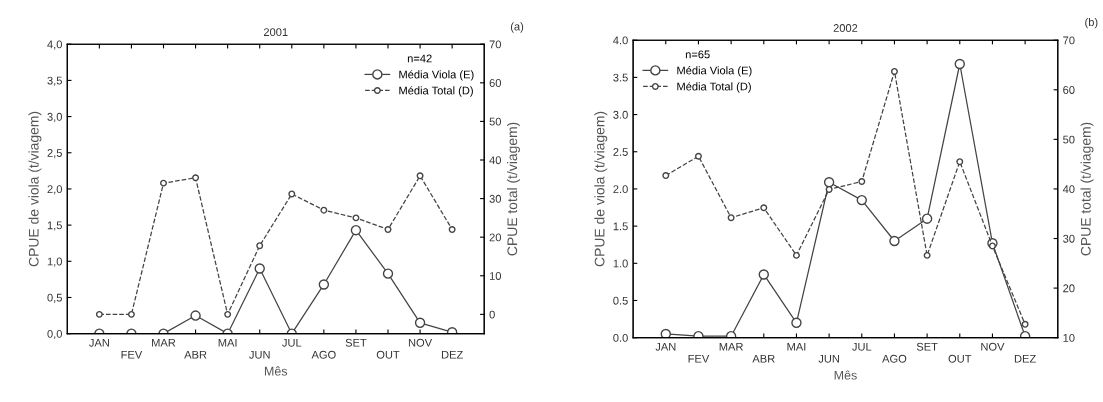 The height and width of the screenshot is (402, 1103). I want to click on y-tick-label: 1,5, so click(54, 226).